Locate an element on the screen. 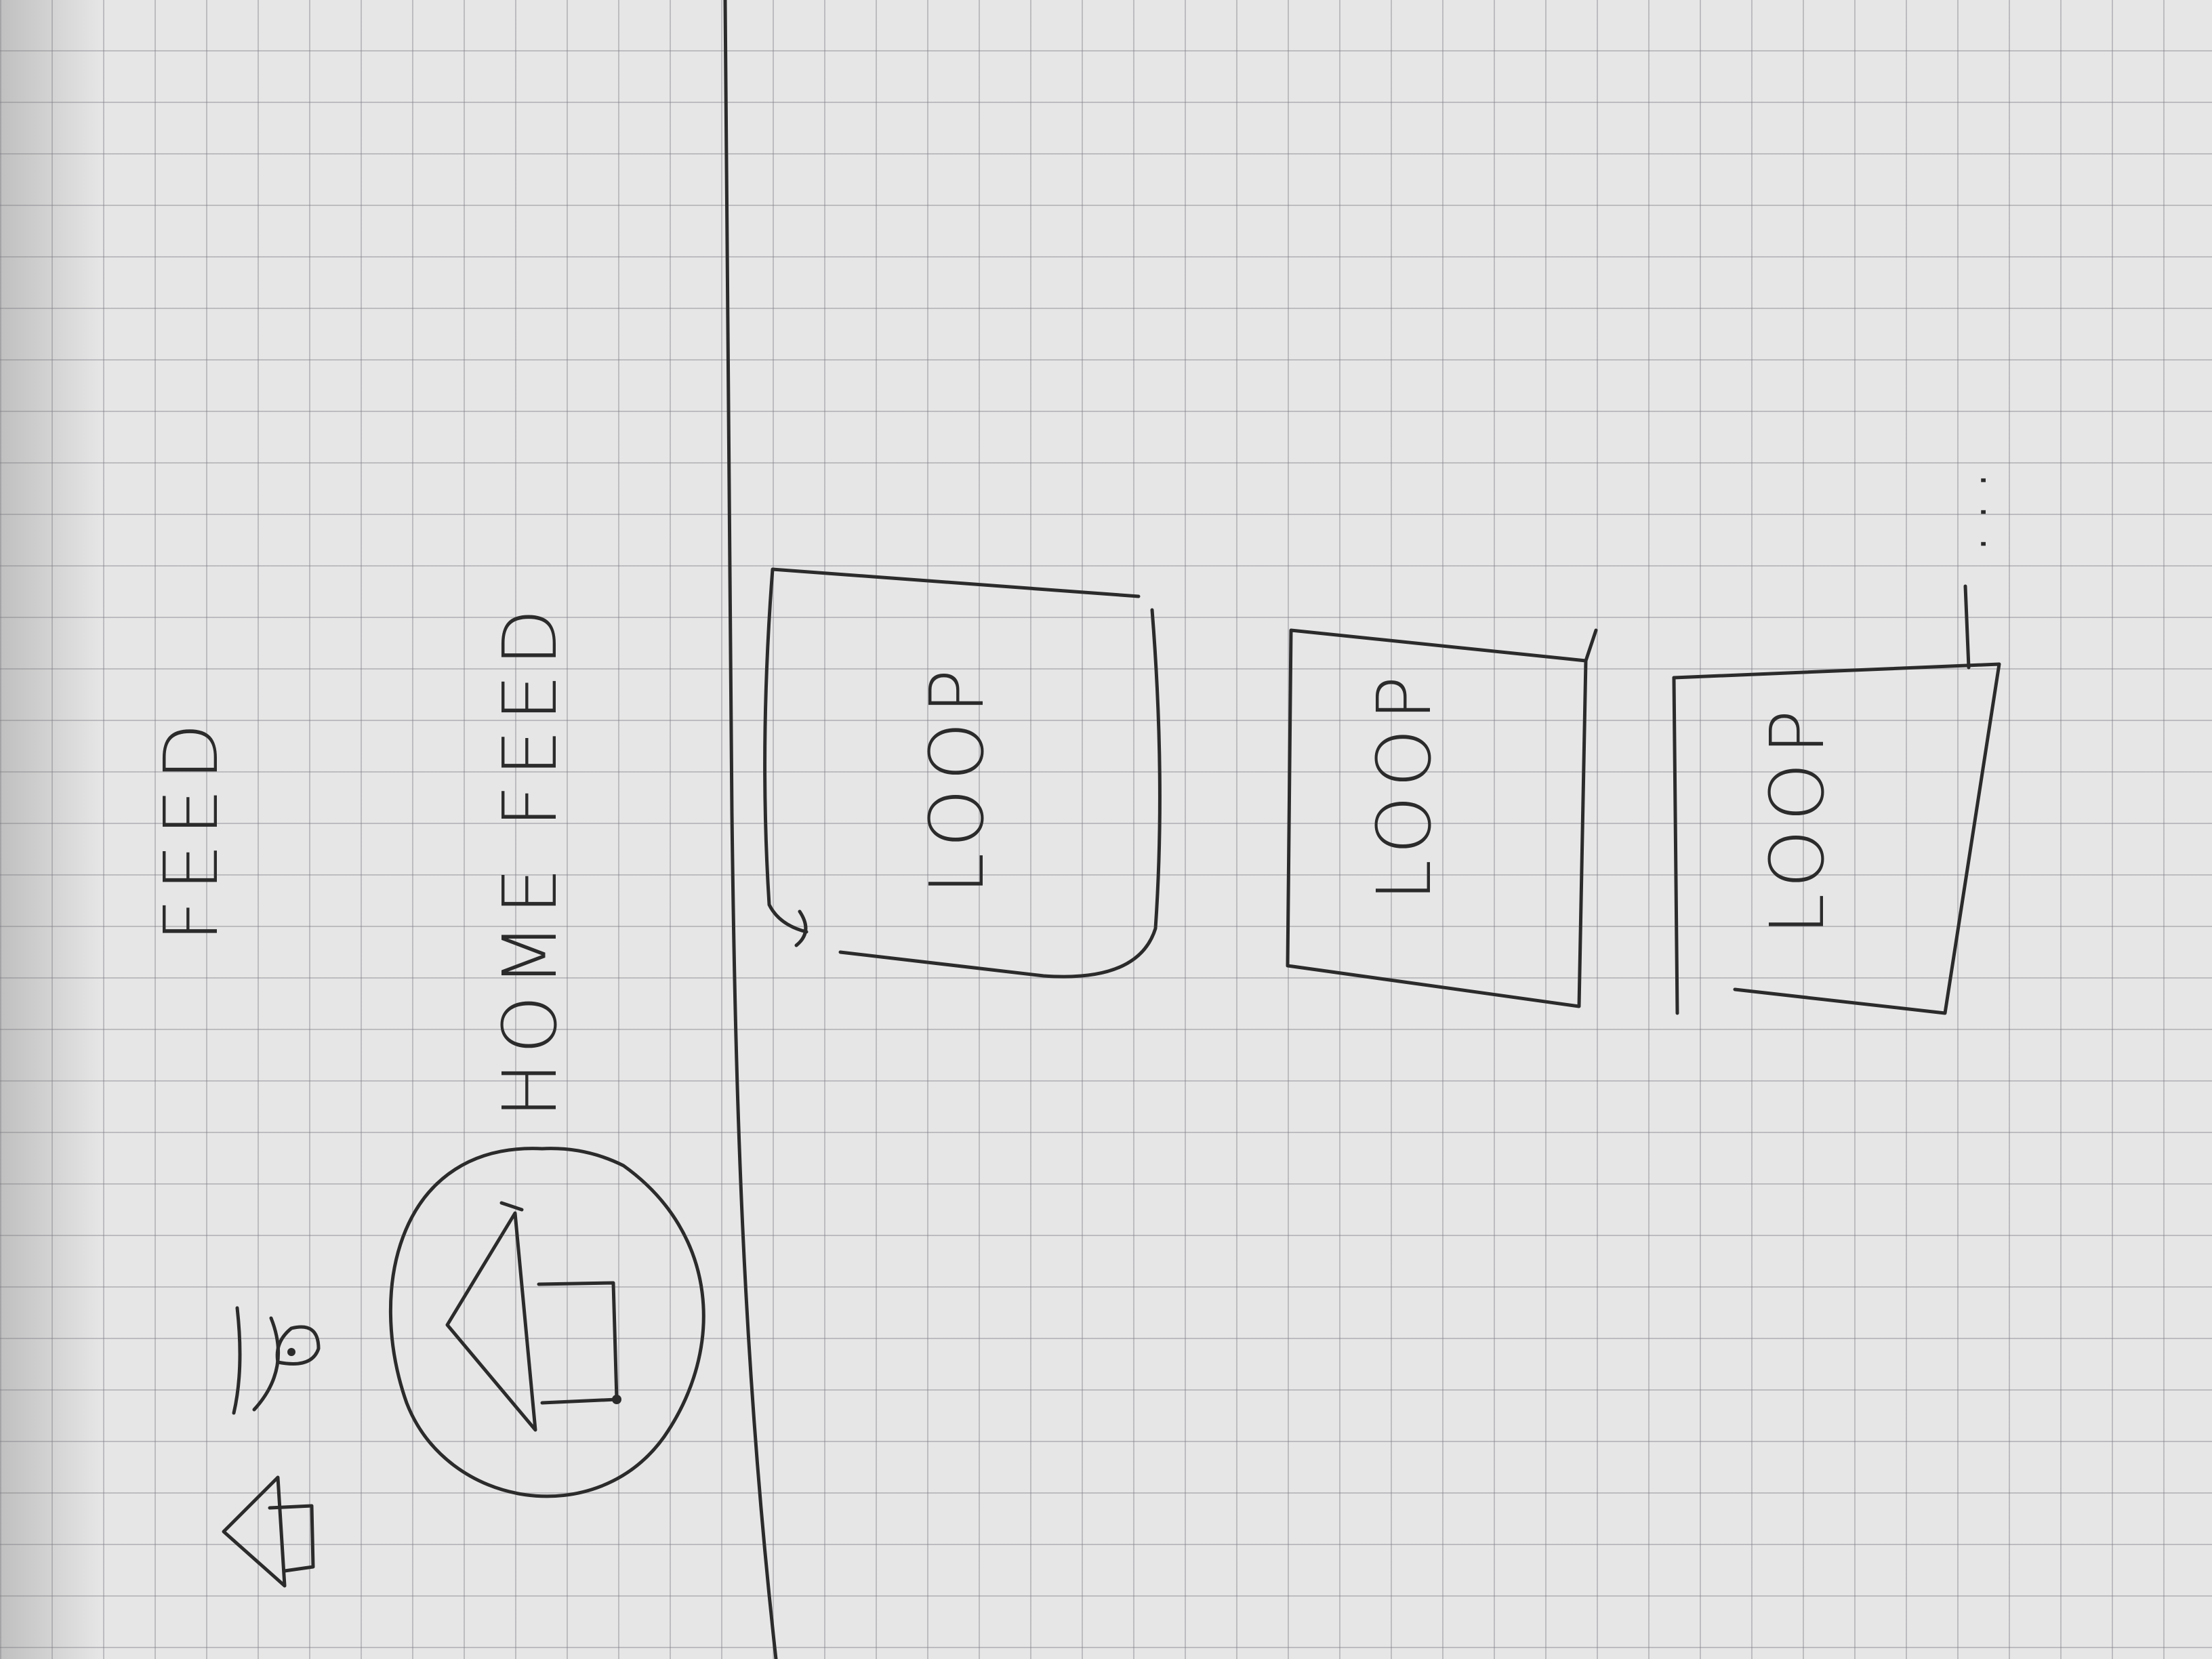 The width and height of the screenshot is (2212, 1659). home-icon is located at coordinates (268, 1531).